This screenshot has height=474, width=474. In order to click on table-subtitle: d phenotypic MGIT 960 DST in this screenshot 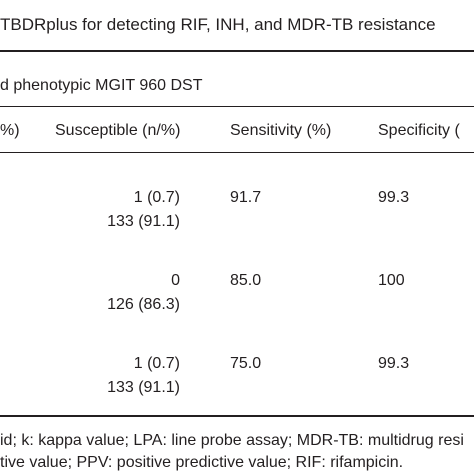, I will do `click(101, 85)`.